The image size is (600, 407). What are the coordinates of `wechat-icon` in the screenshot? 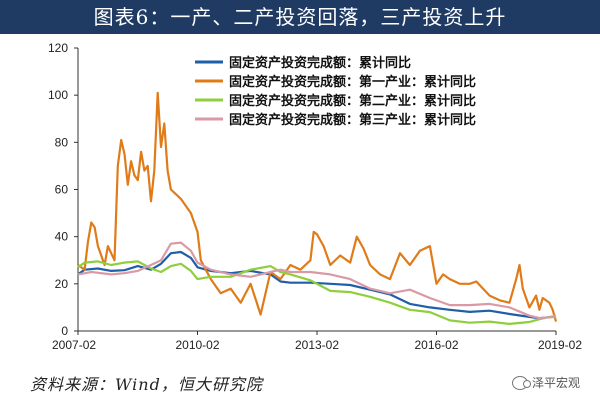 It's located at (521, 382).